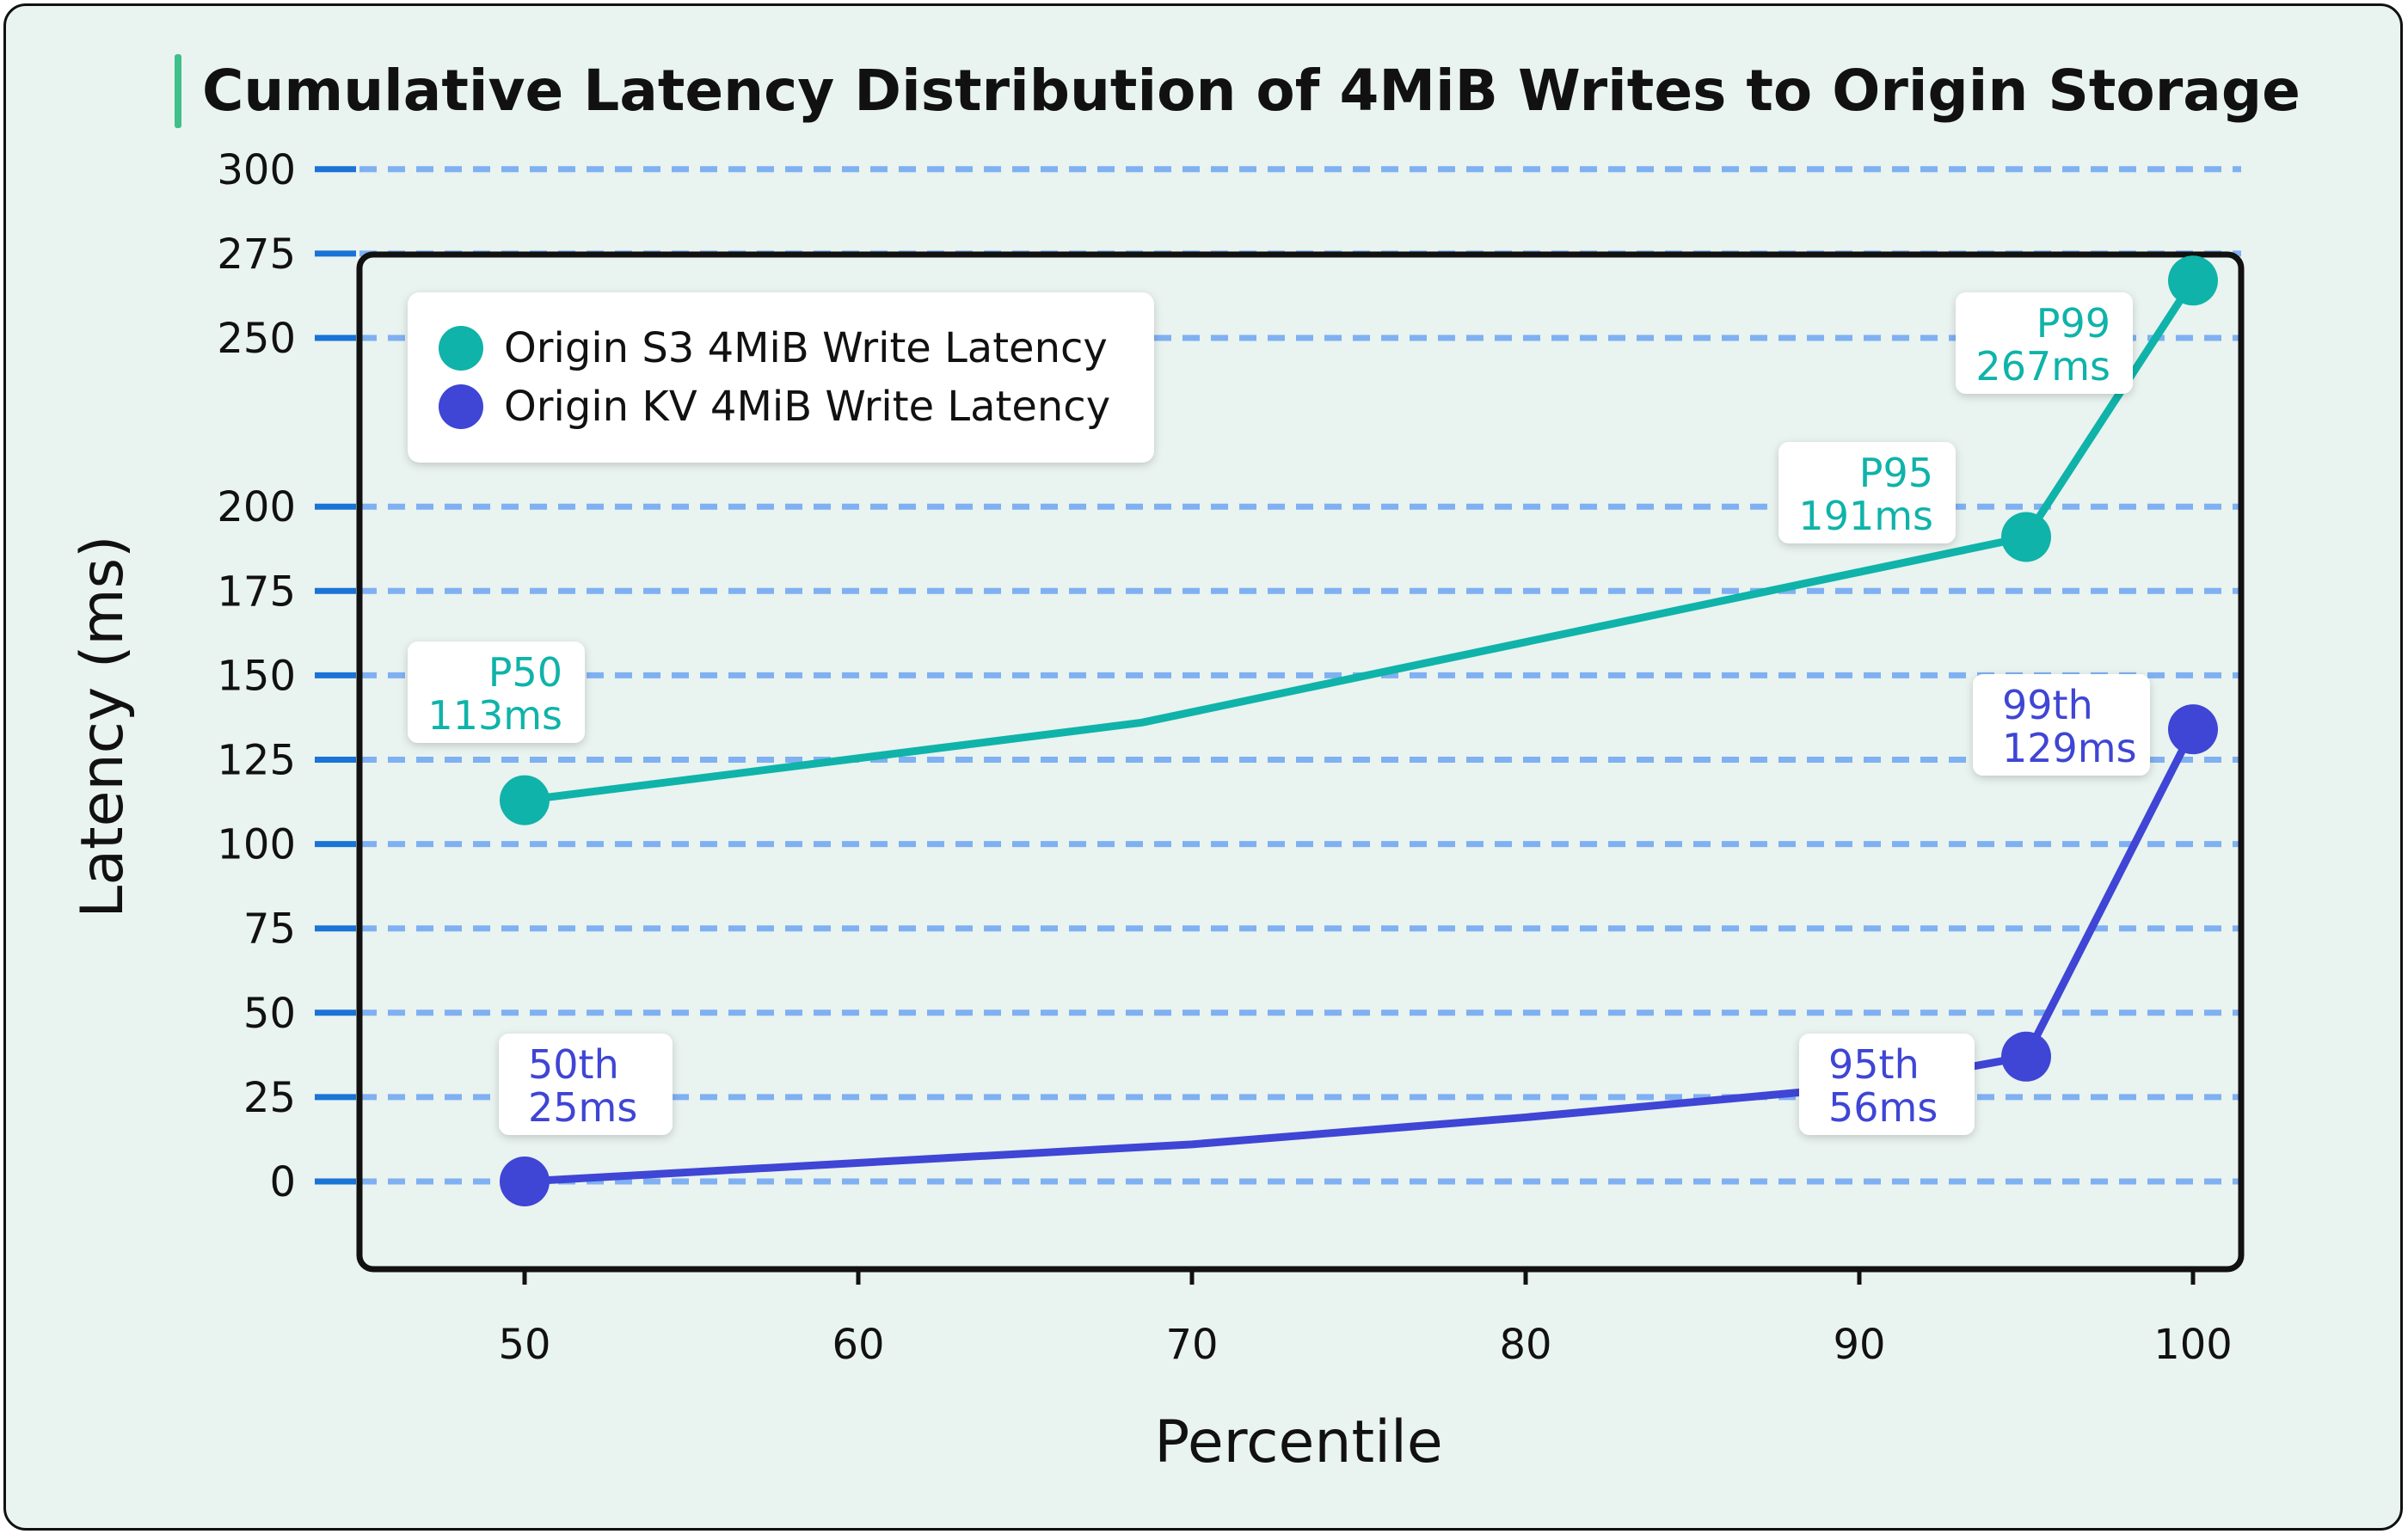 This screenshot has height=1534, width=2408. I want to click on annotation-text: 95th, so click(1874, 1064).